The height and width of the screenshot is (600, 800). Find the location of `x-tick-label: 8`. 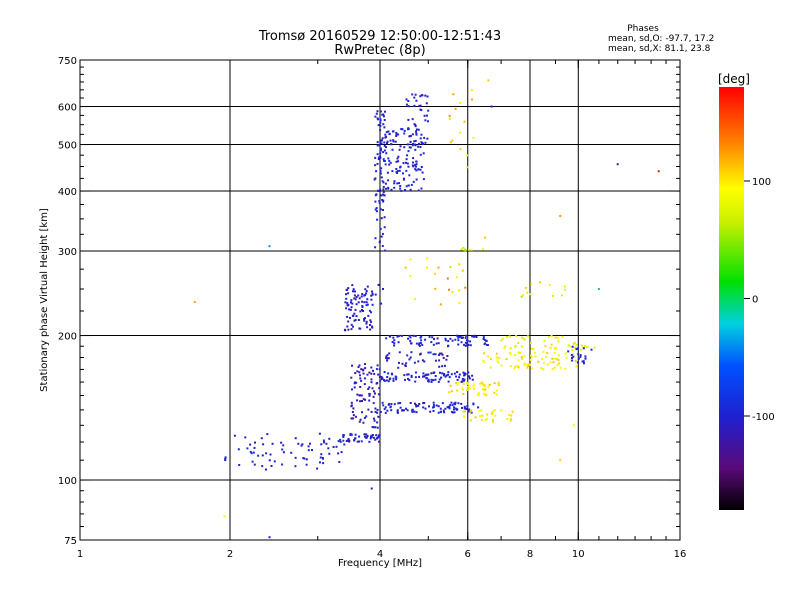

x-tick-label: 8 is located at coordinates (530, 554).